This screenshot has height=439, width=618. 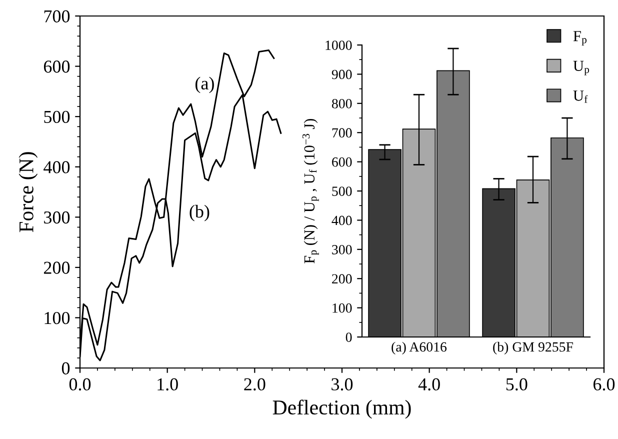 I want to click on y-tick-label: 1000, so click(x=339, y=45).